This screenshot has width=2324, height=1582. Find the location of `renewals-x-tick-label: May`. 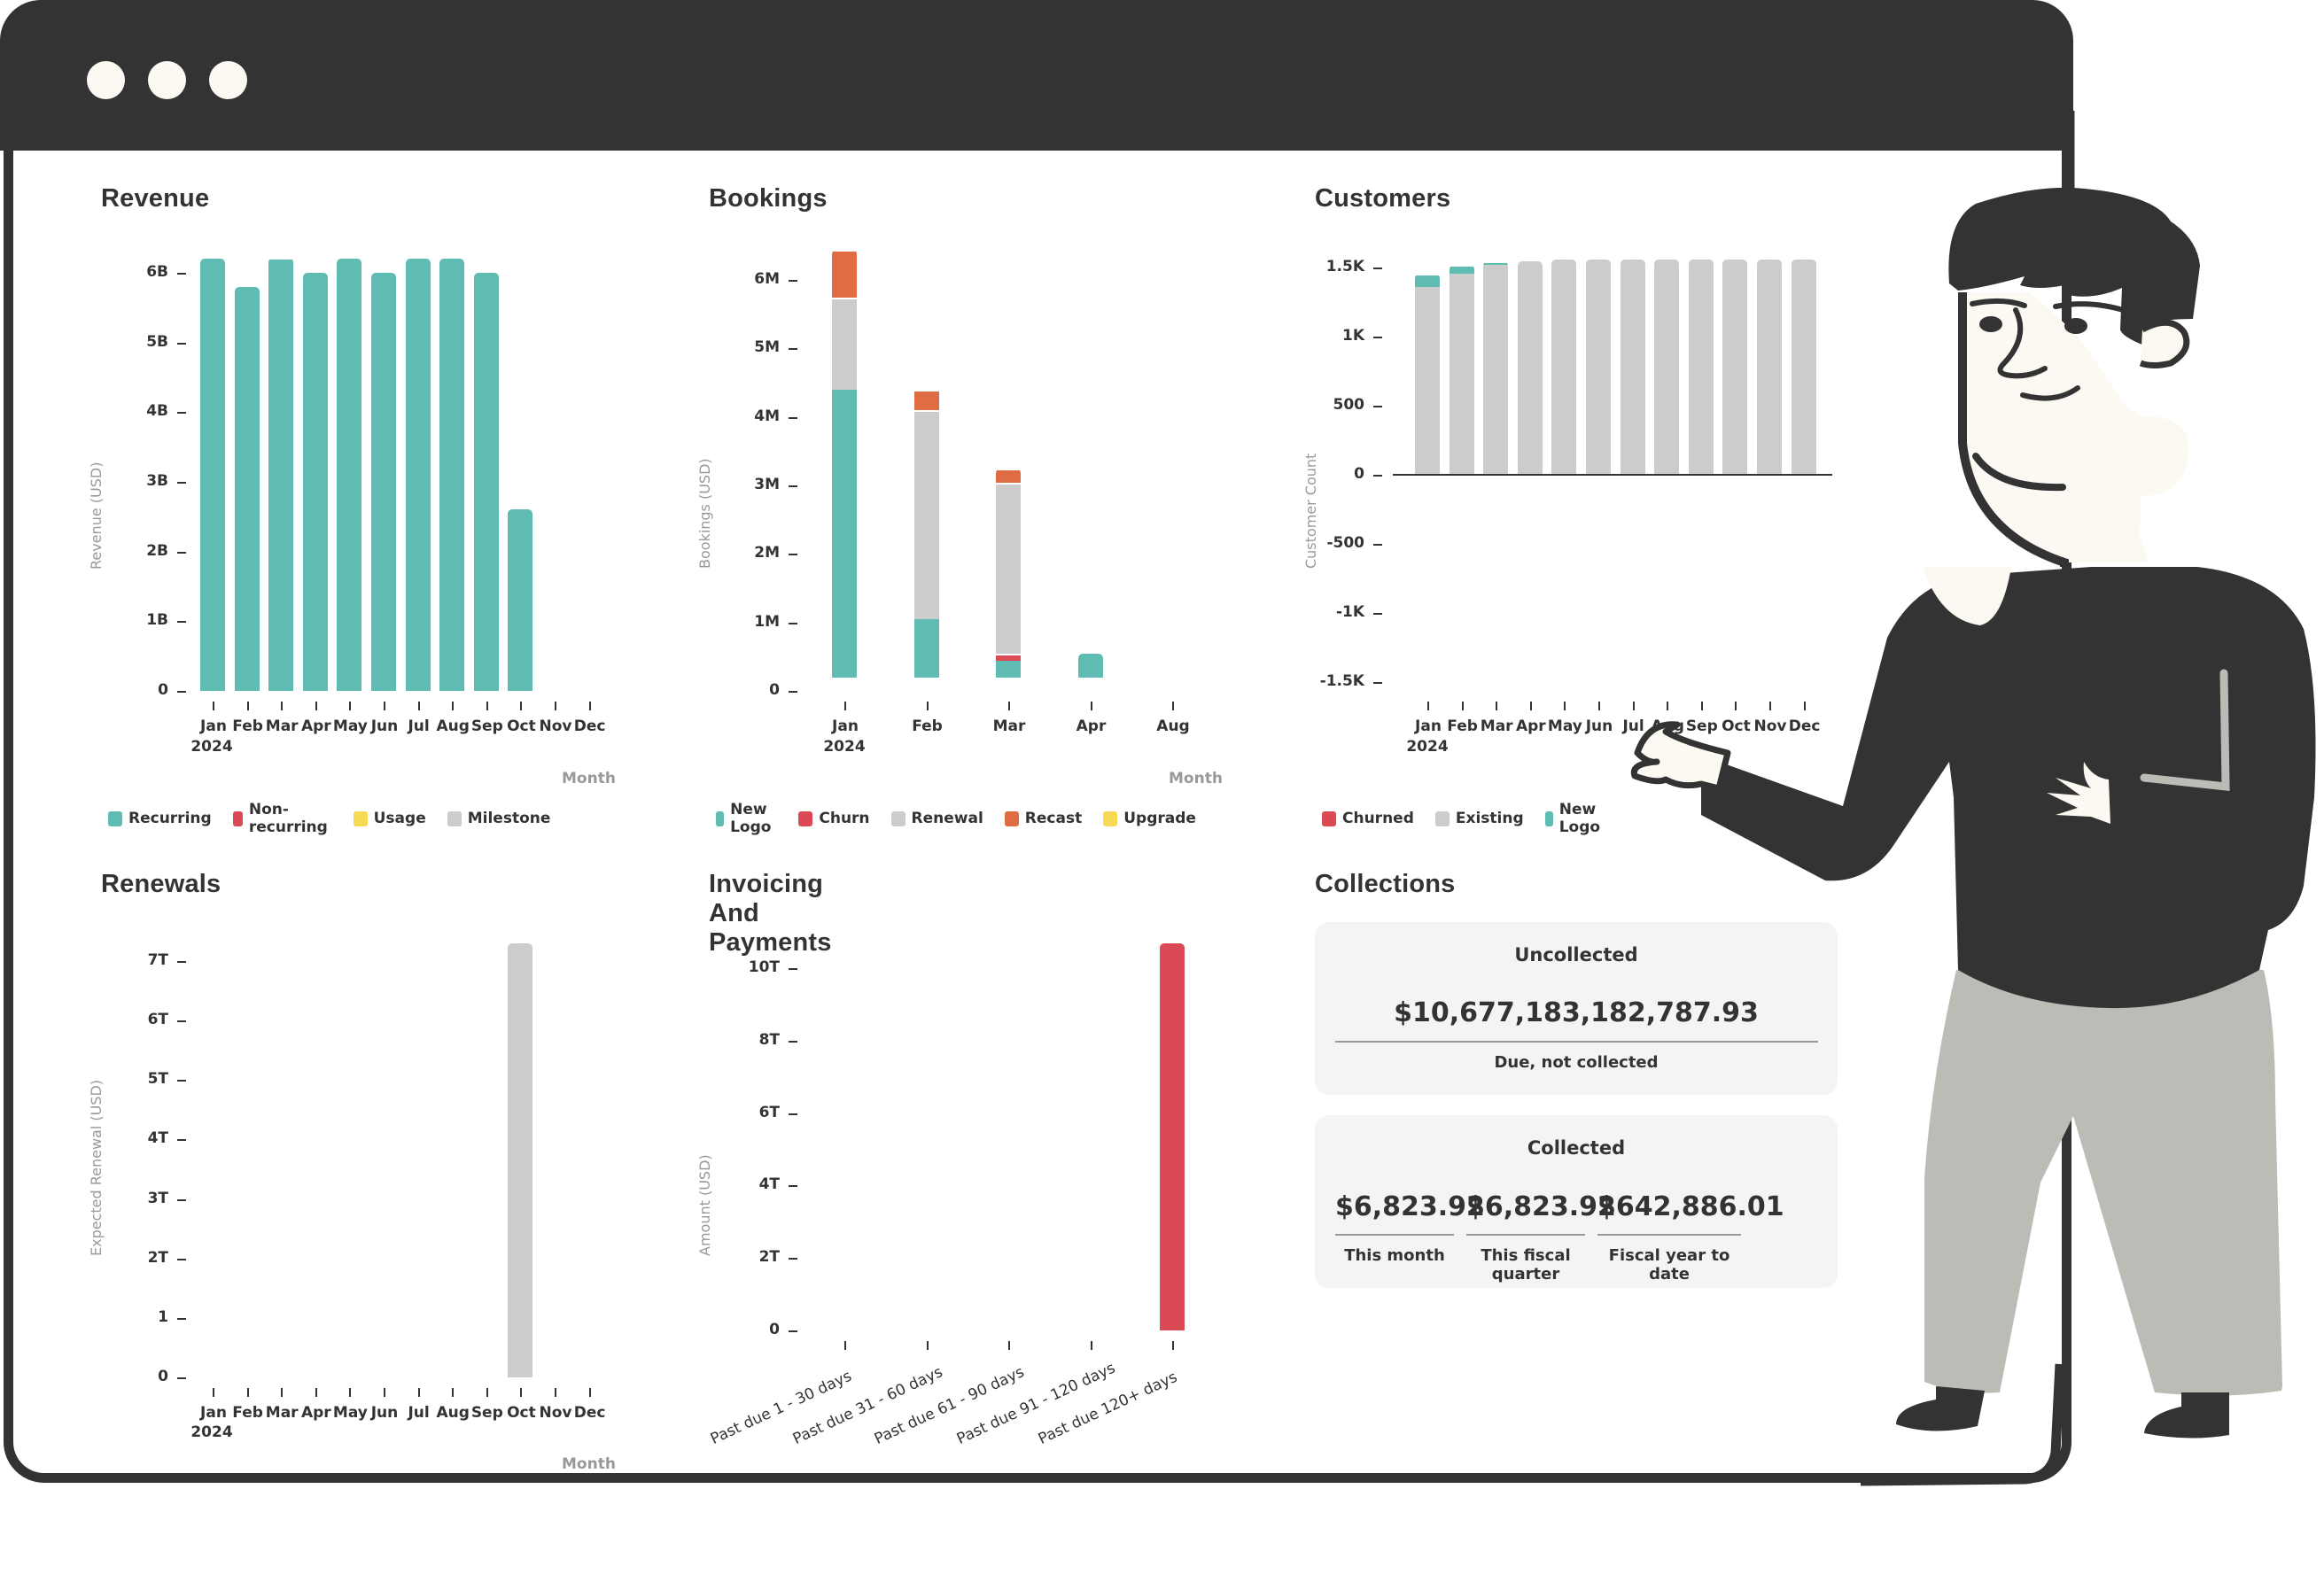

renewals-x-tick-label: May is located at coordinates (350, 1413).